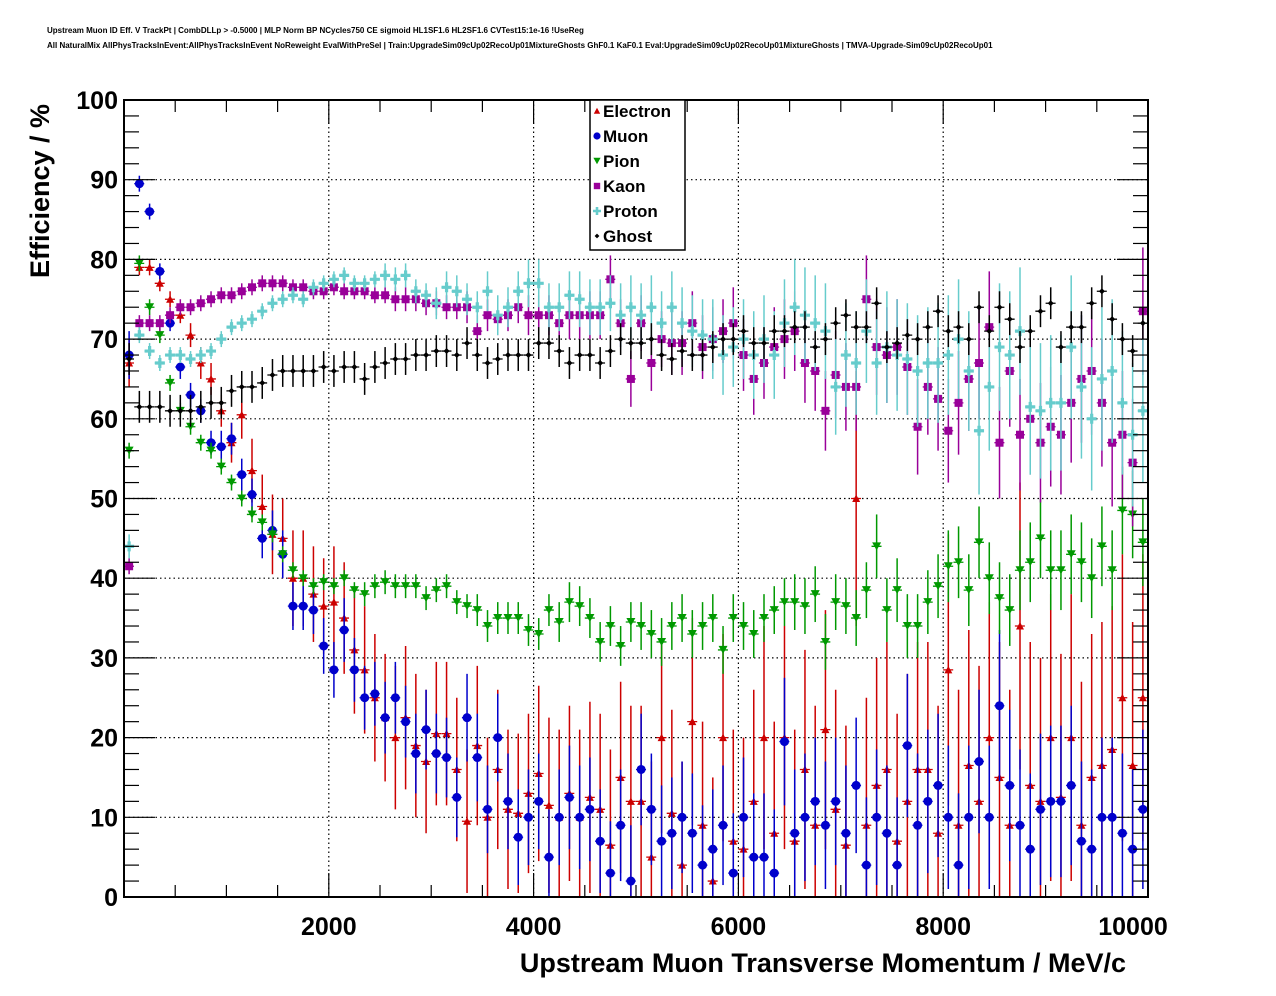  Describe the element at coordinates (734, 927) in the screenshot. I see `x-tick-labels: 2000 4000 6000 8000 10000` at that location.